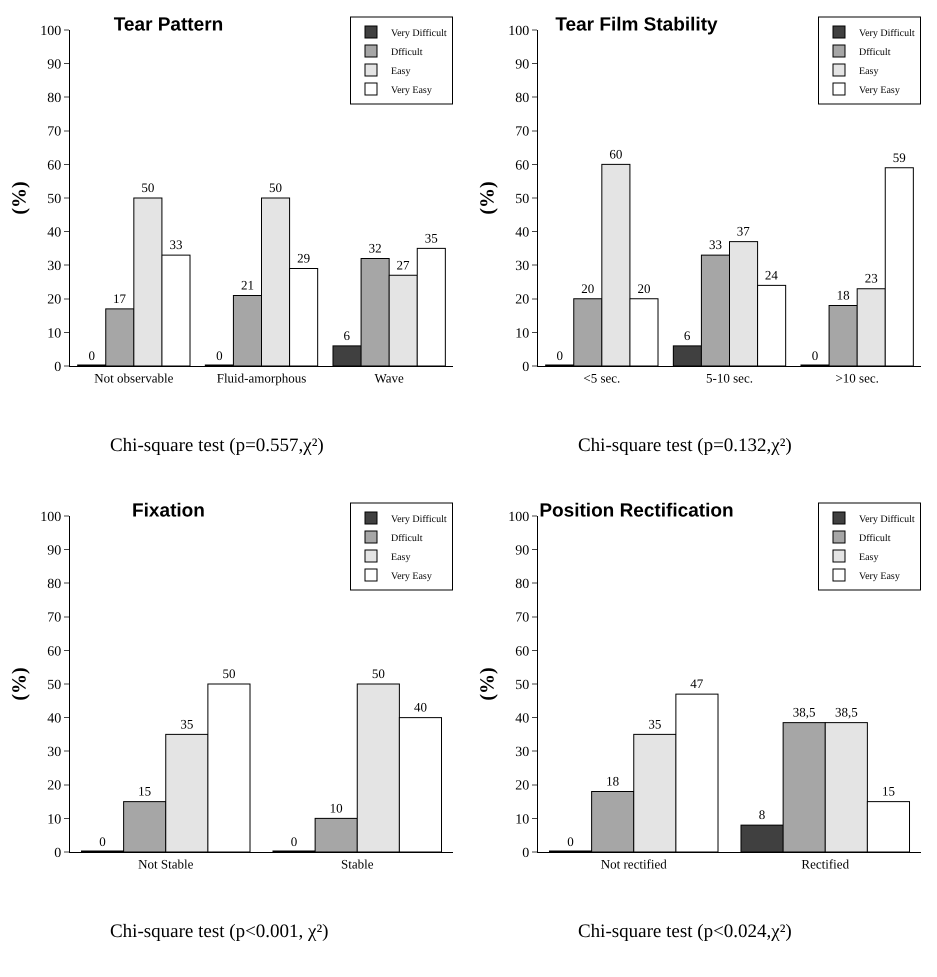  Describe the element at coordinates (403, 264) in the screenshot. I see `data-label: 27` at that location.